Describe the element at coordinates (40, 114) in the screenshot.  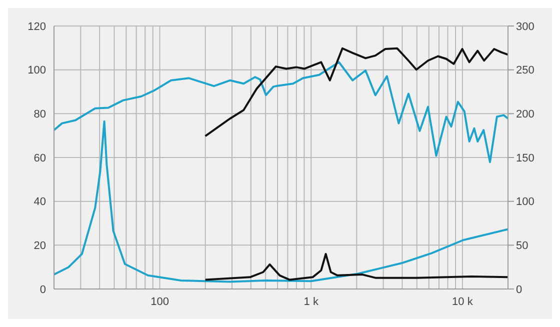
I see `y-tick-label: 80` at that location.